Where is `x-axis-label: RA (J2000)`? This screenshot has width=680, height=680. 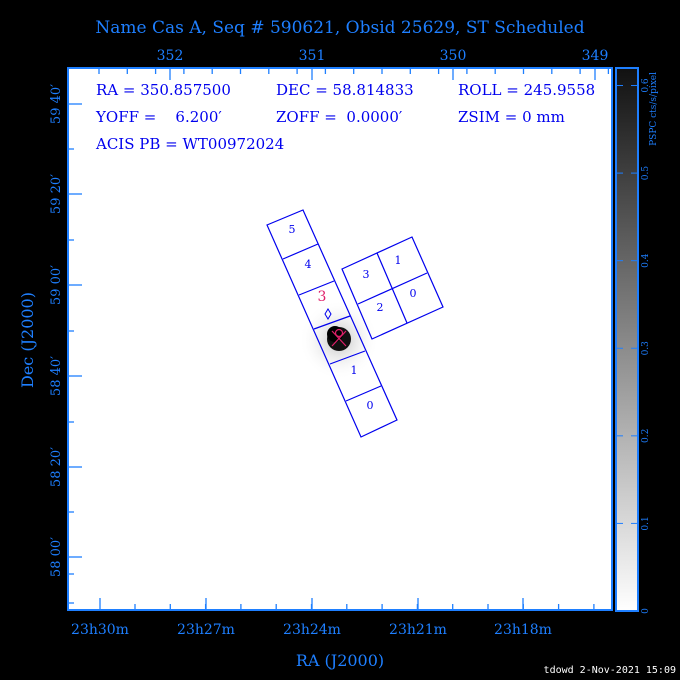
x-axis-label: RA (J2000) is located at coordinates (340, 660).